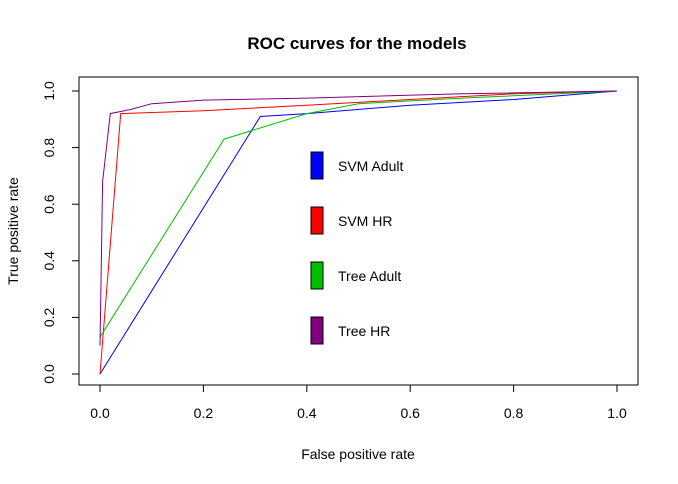 This screenshot has width=678, height=484. I want to click on x-tick-label: 0.2, so click(204, 413).